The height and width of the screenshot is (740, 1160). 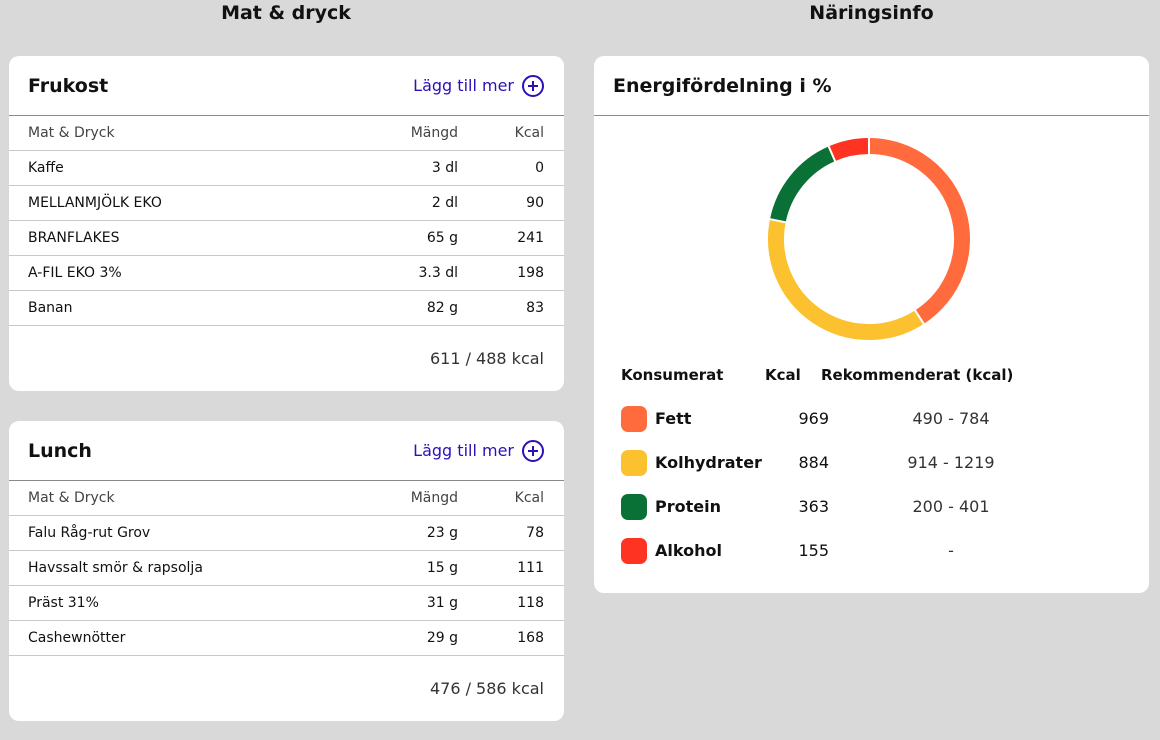 I want to click on table-row: MELLANMJÖLK EKO 2 dl 90, so click(x=286, y=203).